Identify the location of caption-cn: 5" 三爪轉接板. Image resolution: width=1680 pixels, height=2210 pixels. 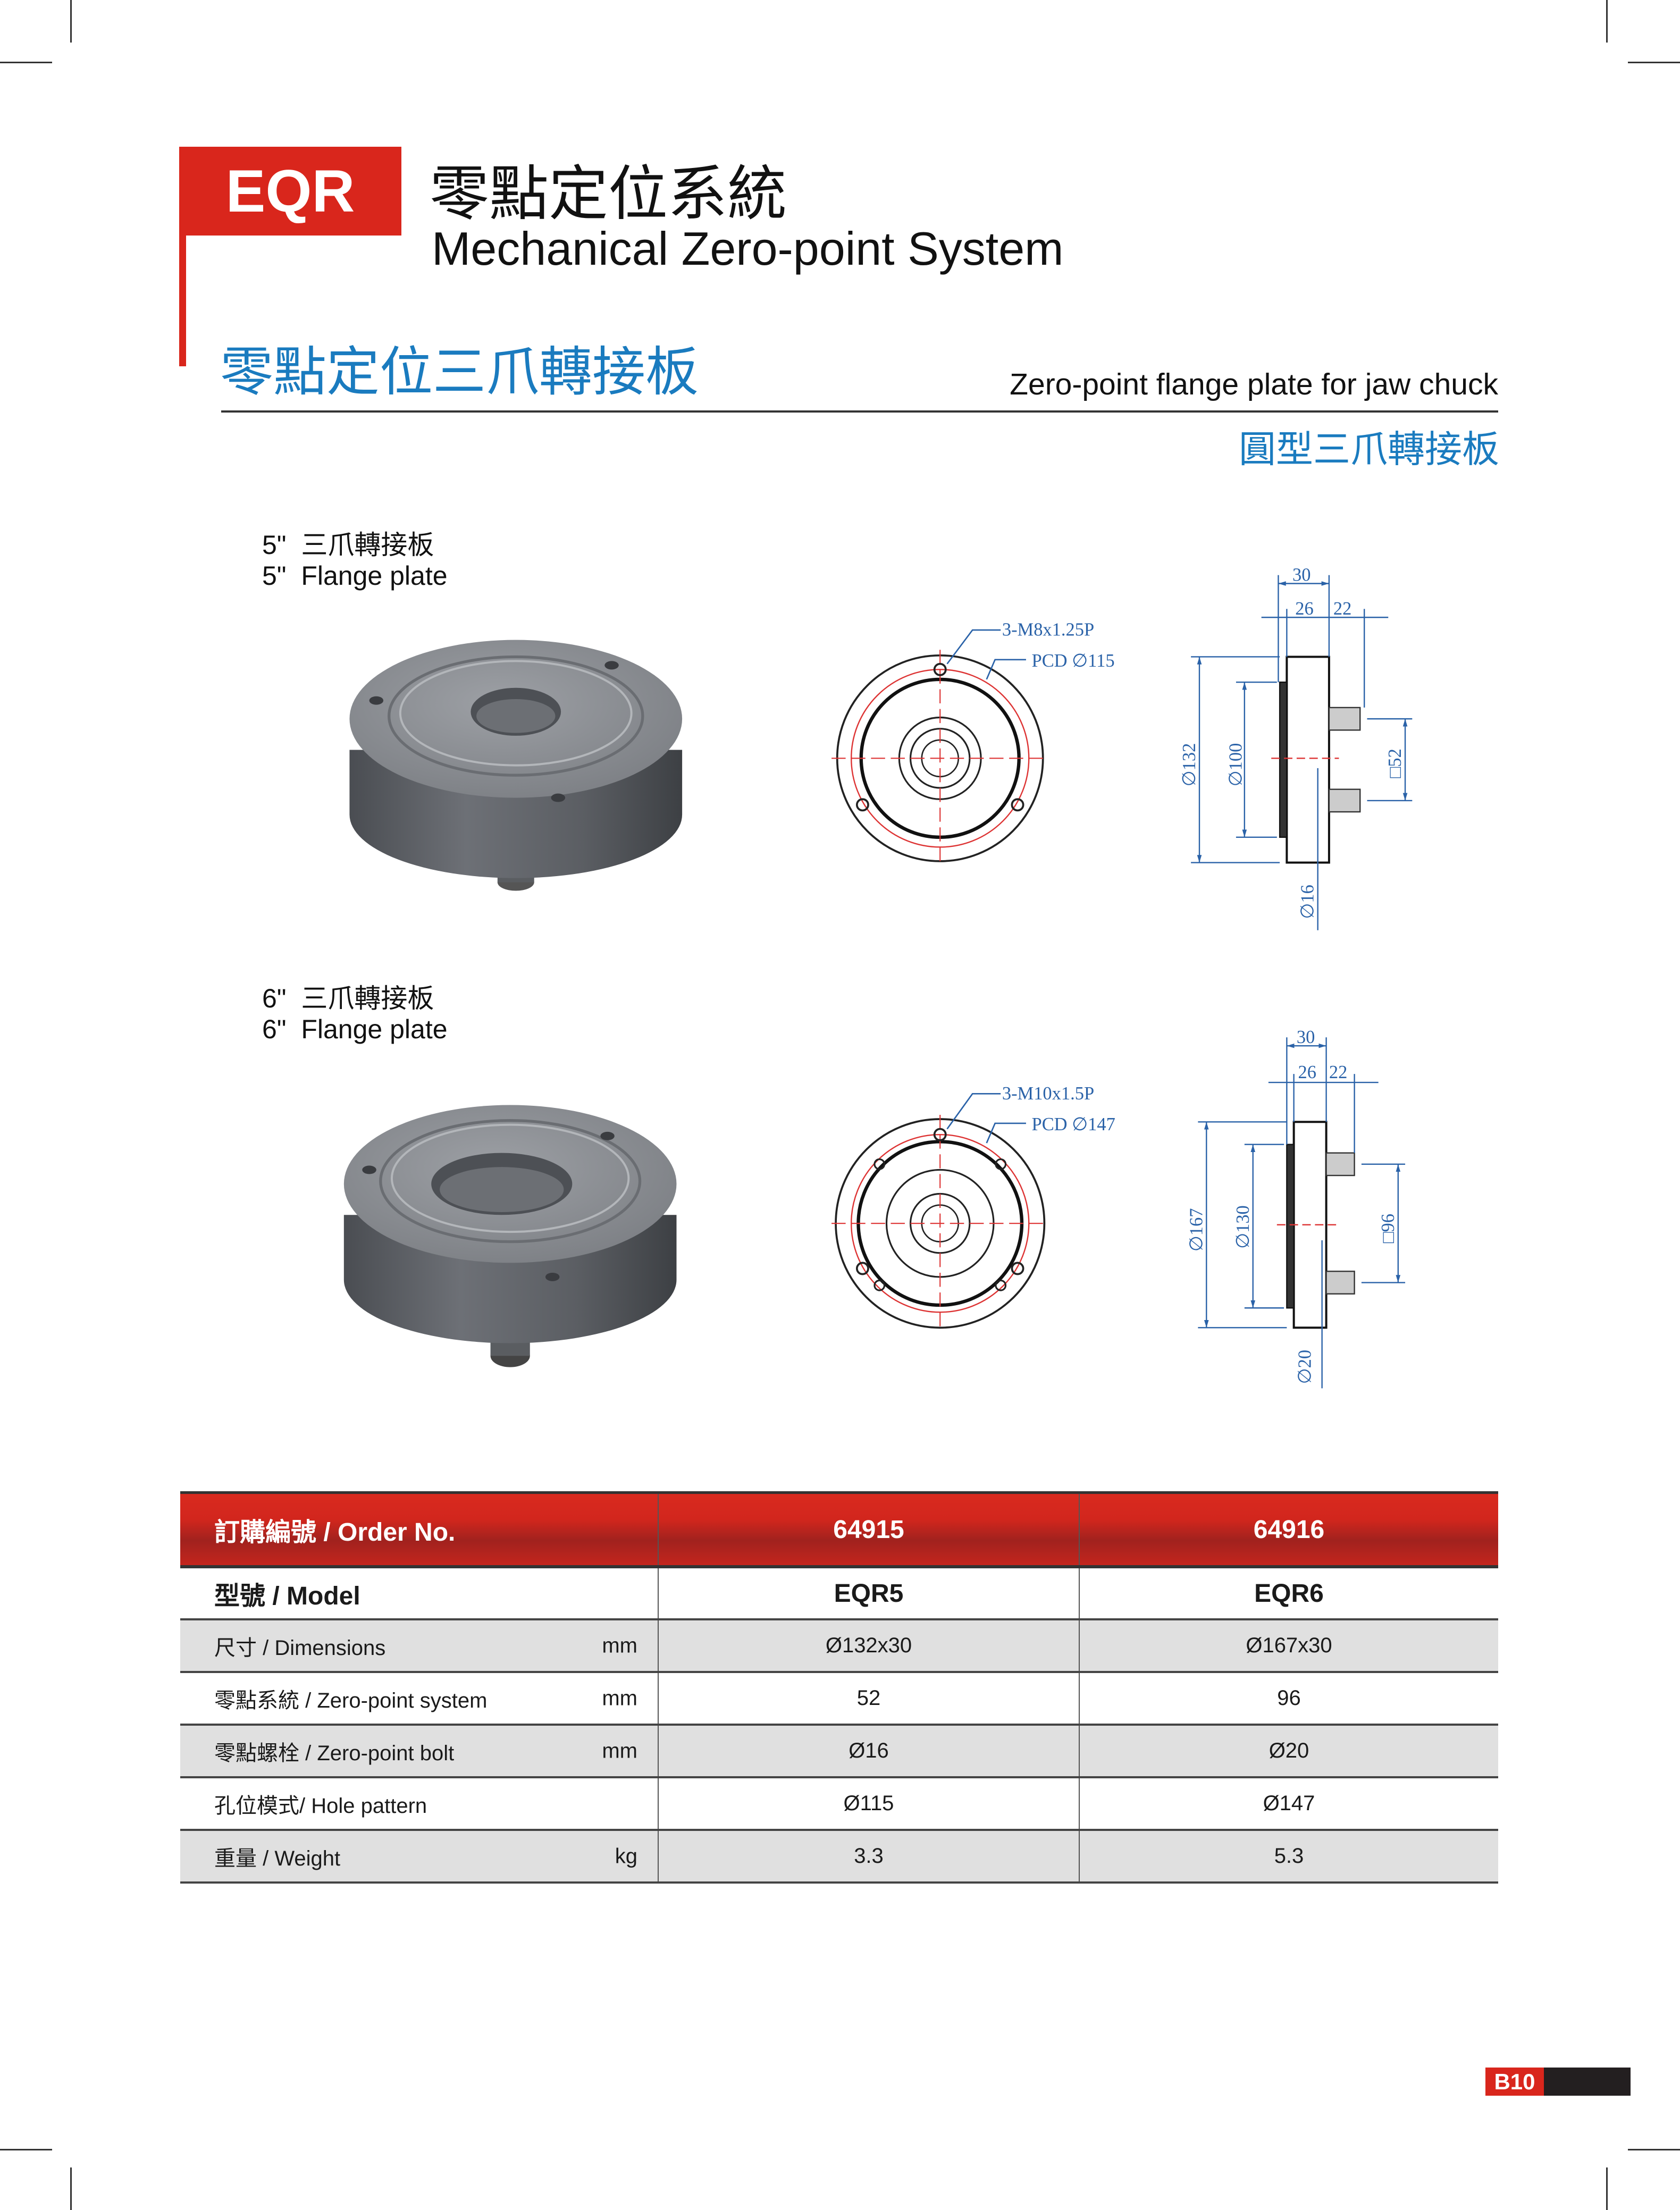
(348, 545).